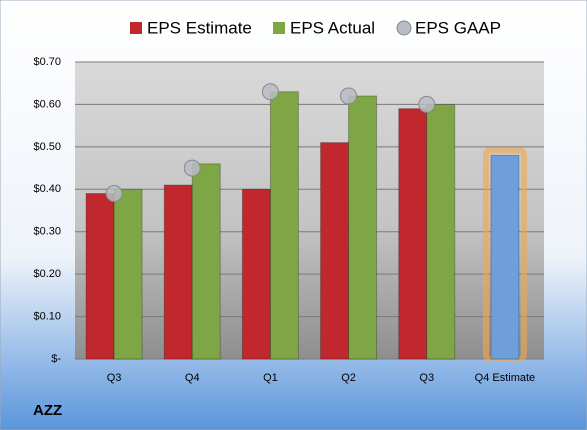 The height and width of the screenshot is (430, 587). Describe the element at coordinates (199, 27) in the screenshot. I see `legend-label: EPS Estimate` at that location.